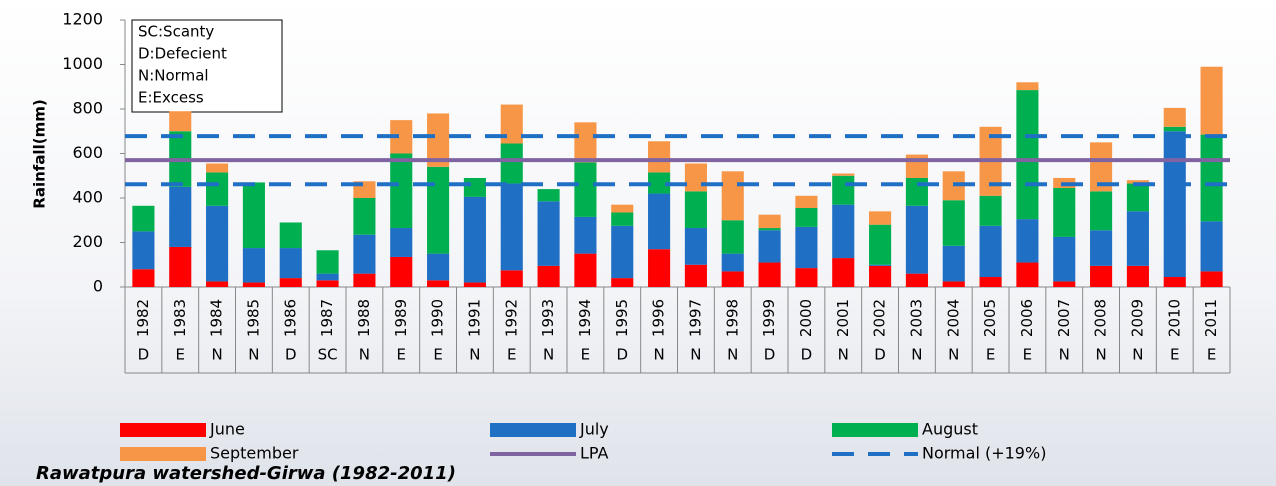 Image resolution: width=1276 pixels, height=486 pixels. Describe the element at coordinates (82, 19) in the screenshot. I see `y-tick-label: 1200` at that location.